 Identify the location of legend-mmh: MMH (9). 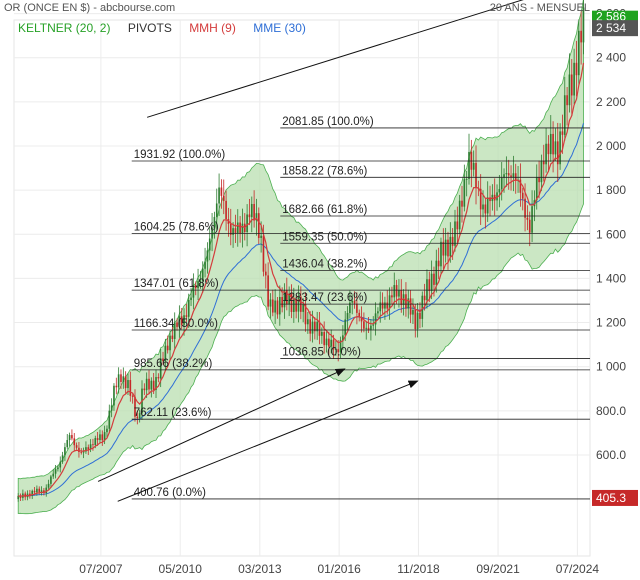
(212, 28).